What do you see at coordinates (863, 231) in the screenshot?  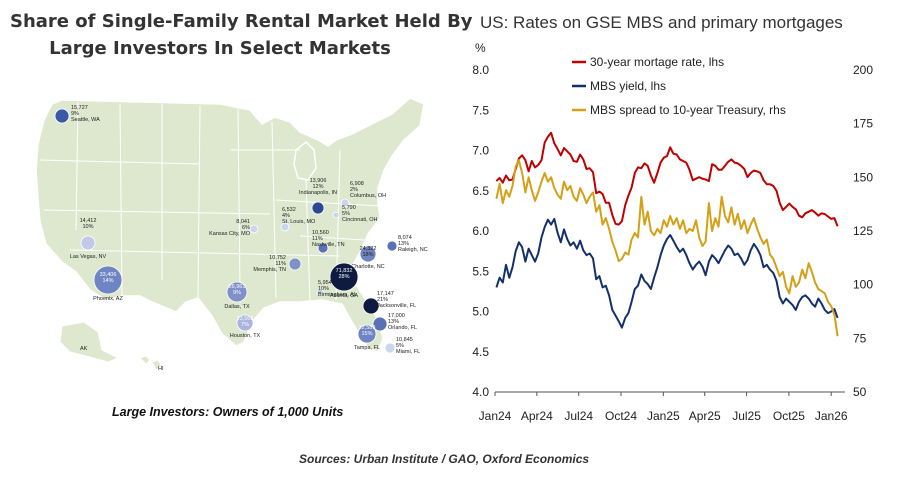 I see `y-right-tick-label: 125` at bounding box center [863, 231].